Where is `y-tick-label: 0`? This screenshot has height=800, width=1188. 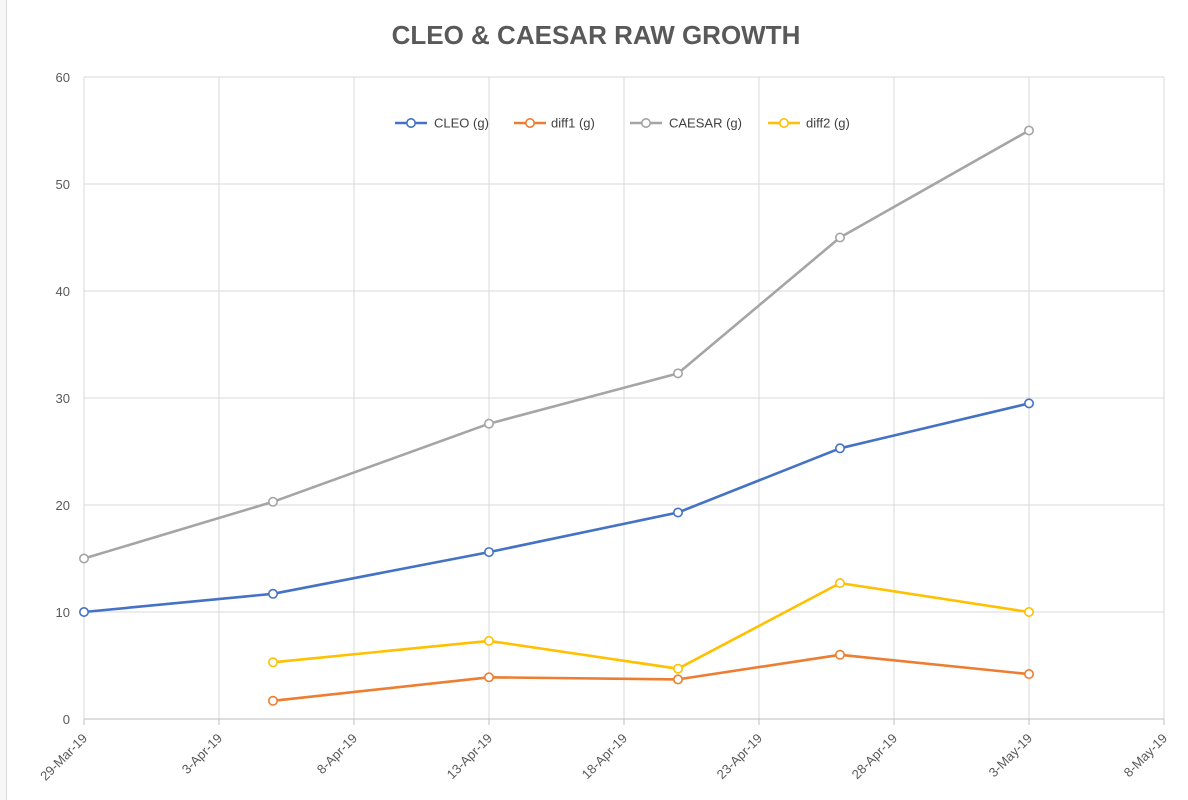 y-tick-label: 0 is located at coordinates (66, 719).